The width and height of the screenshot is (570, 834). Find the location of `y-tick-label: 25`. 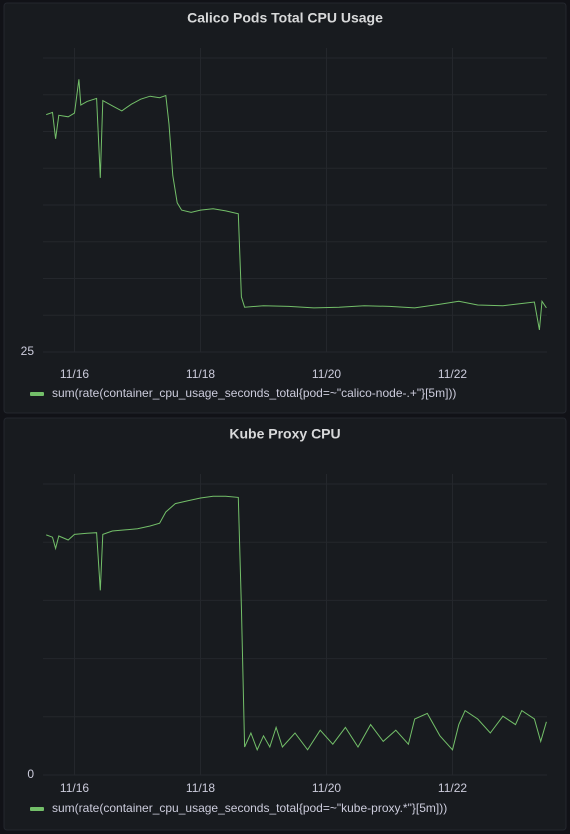

y-tick-label: 25 is located at coordinates (28, 351).